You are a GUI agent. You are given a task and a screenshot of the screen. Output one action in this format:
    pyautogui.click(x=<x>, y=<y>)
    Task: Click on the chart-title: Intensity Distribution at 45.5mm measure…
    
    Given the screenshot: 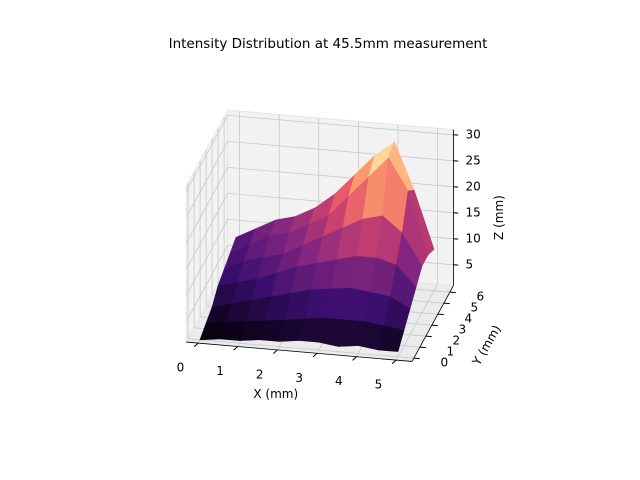 What is the action you would take?
    pyautogui.click(x=328, y=44)
    